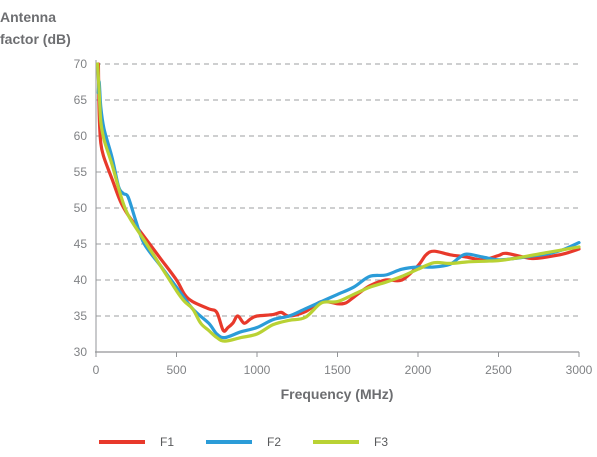 Image resolution: width=597 pixels, height=457 pixels. I want to click on legend-label-f1: F1, so click(167, 442).